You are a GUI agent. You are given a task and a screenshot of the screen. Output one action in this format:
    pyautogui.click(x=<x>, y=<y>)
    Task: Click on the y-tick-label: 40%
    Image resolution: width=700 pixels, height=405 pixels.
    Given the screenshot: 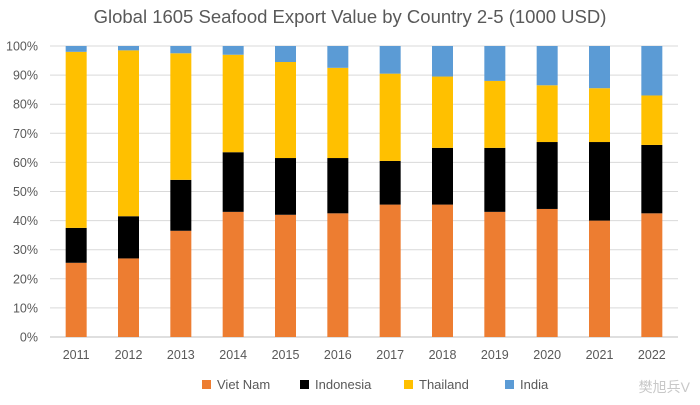 What is the action you would take?
    pyautogui.click(x=25, y=221)
    